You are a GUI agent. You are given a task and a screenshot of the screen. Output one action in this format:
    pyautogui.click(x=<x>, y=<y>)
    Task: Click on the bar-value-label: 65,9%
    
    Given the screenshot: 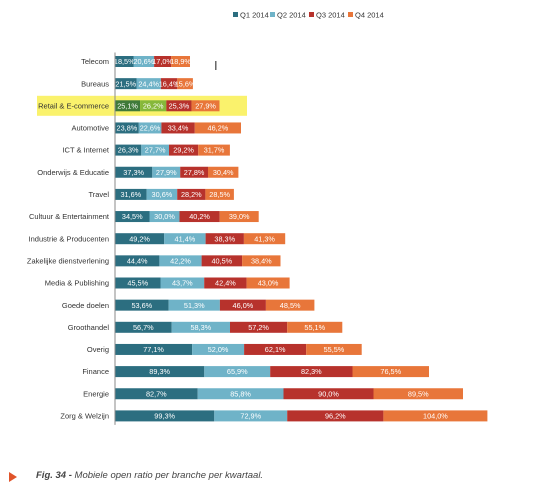 What is the action you would take?
    pyautogui.click(x=237, y=371)
    